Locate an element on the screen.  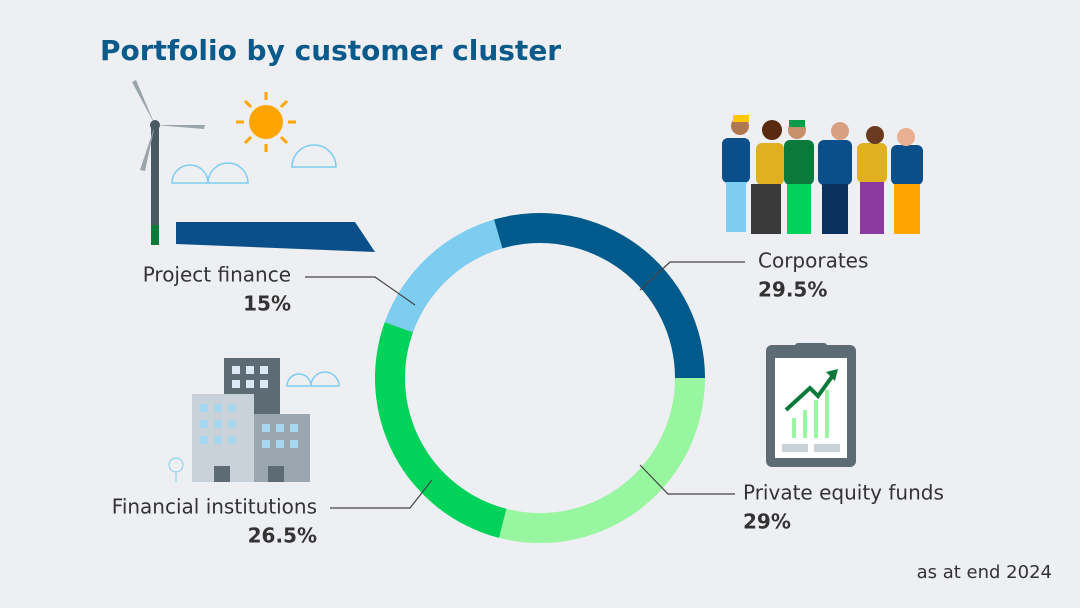
slice-label: Private equity funds is located at coordinates (843, 493).